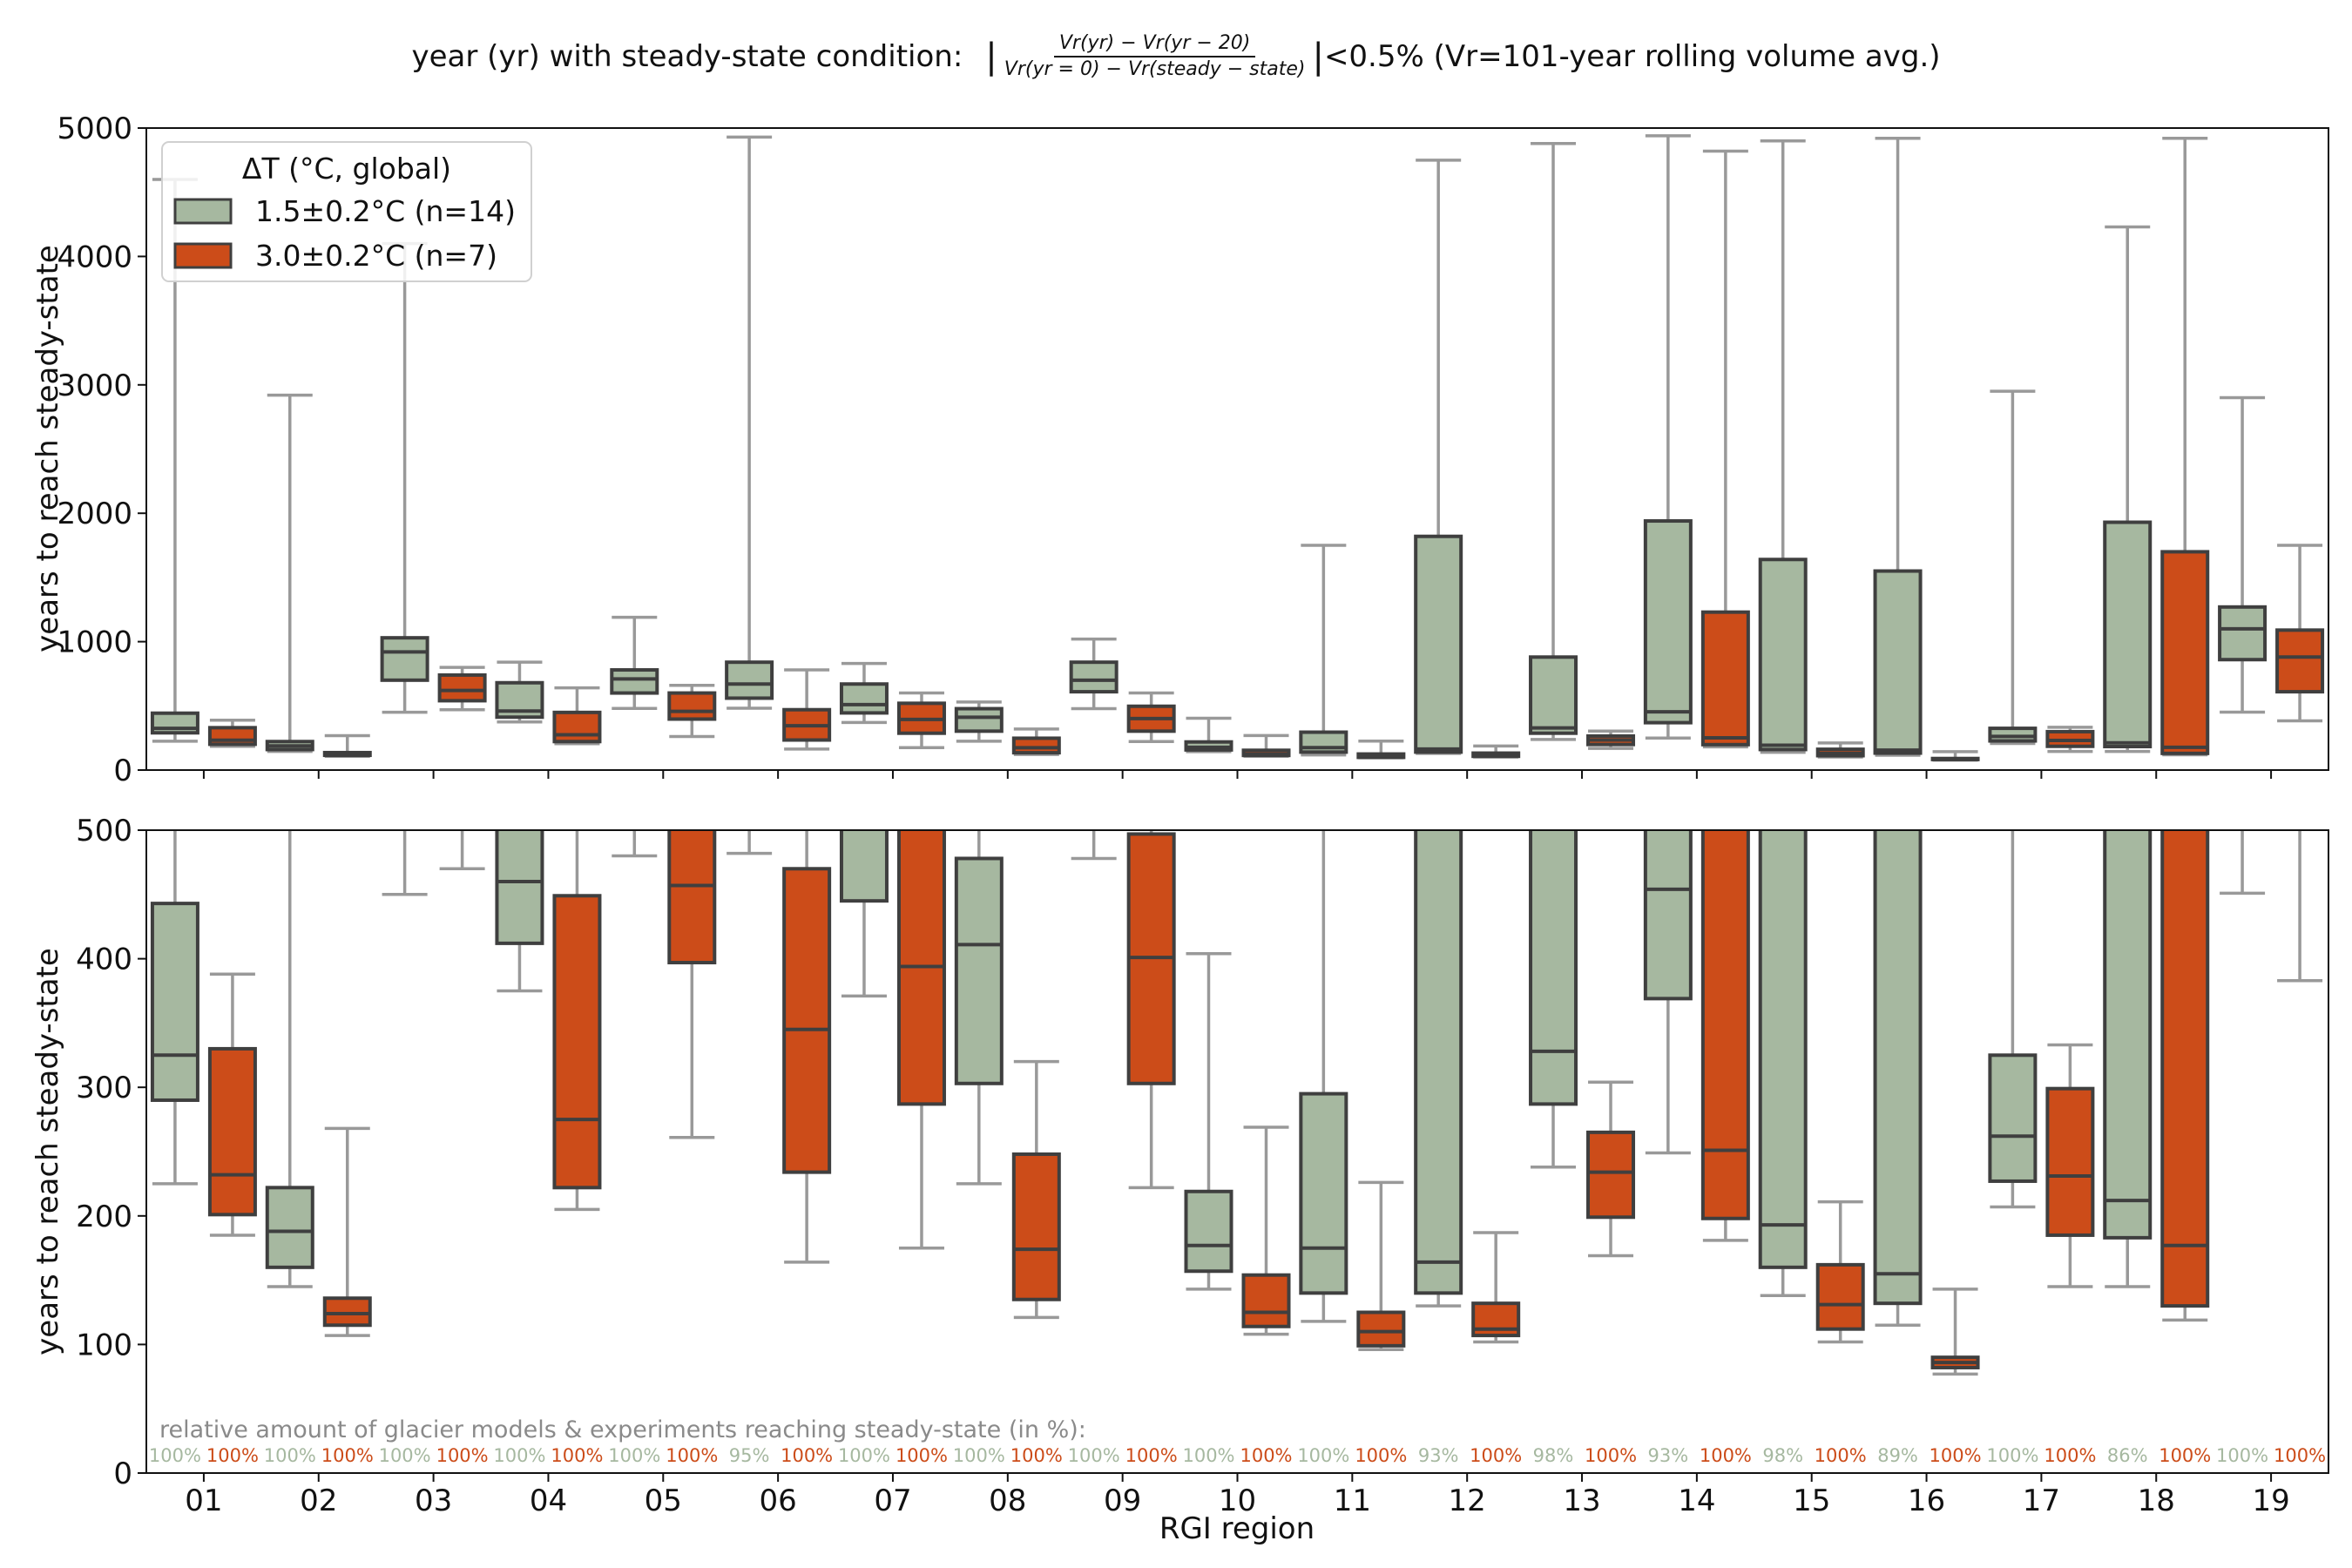  I want to click on top-warm15-16-box, so click(1898, 662).